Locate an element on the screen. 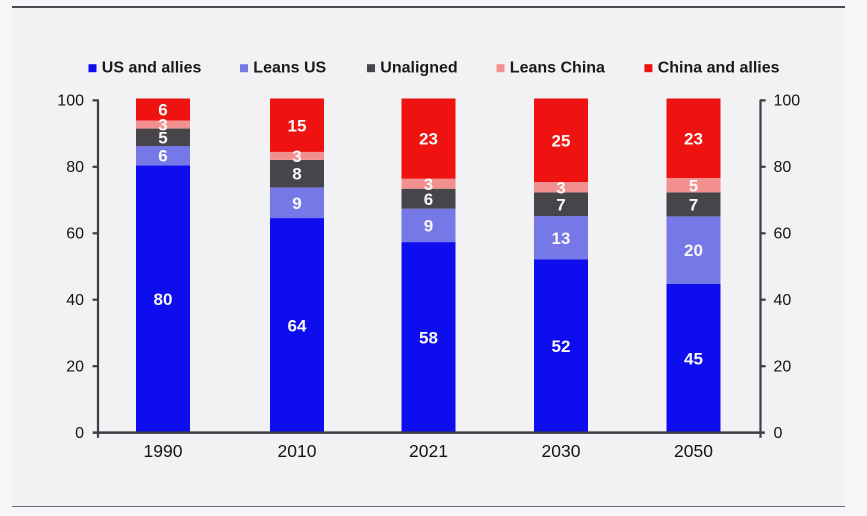 The image size is (867, 516). svg-text: 15 is located at coordinates (297, 125).